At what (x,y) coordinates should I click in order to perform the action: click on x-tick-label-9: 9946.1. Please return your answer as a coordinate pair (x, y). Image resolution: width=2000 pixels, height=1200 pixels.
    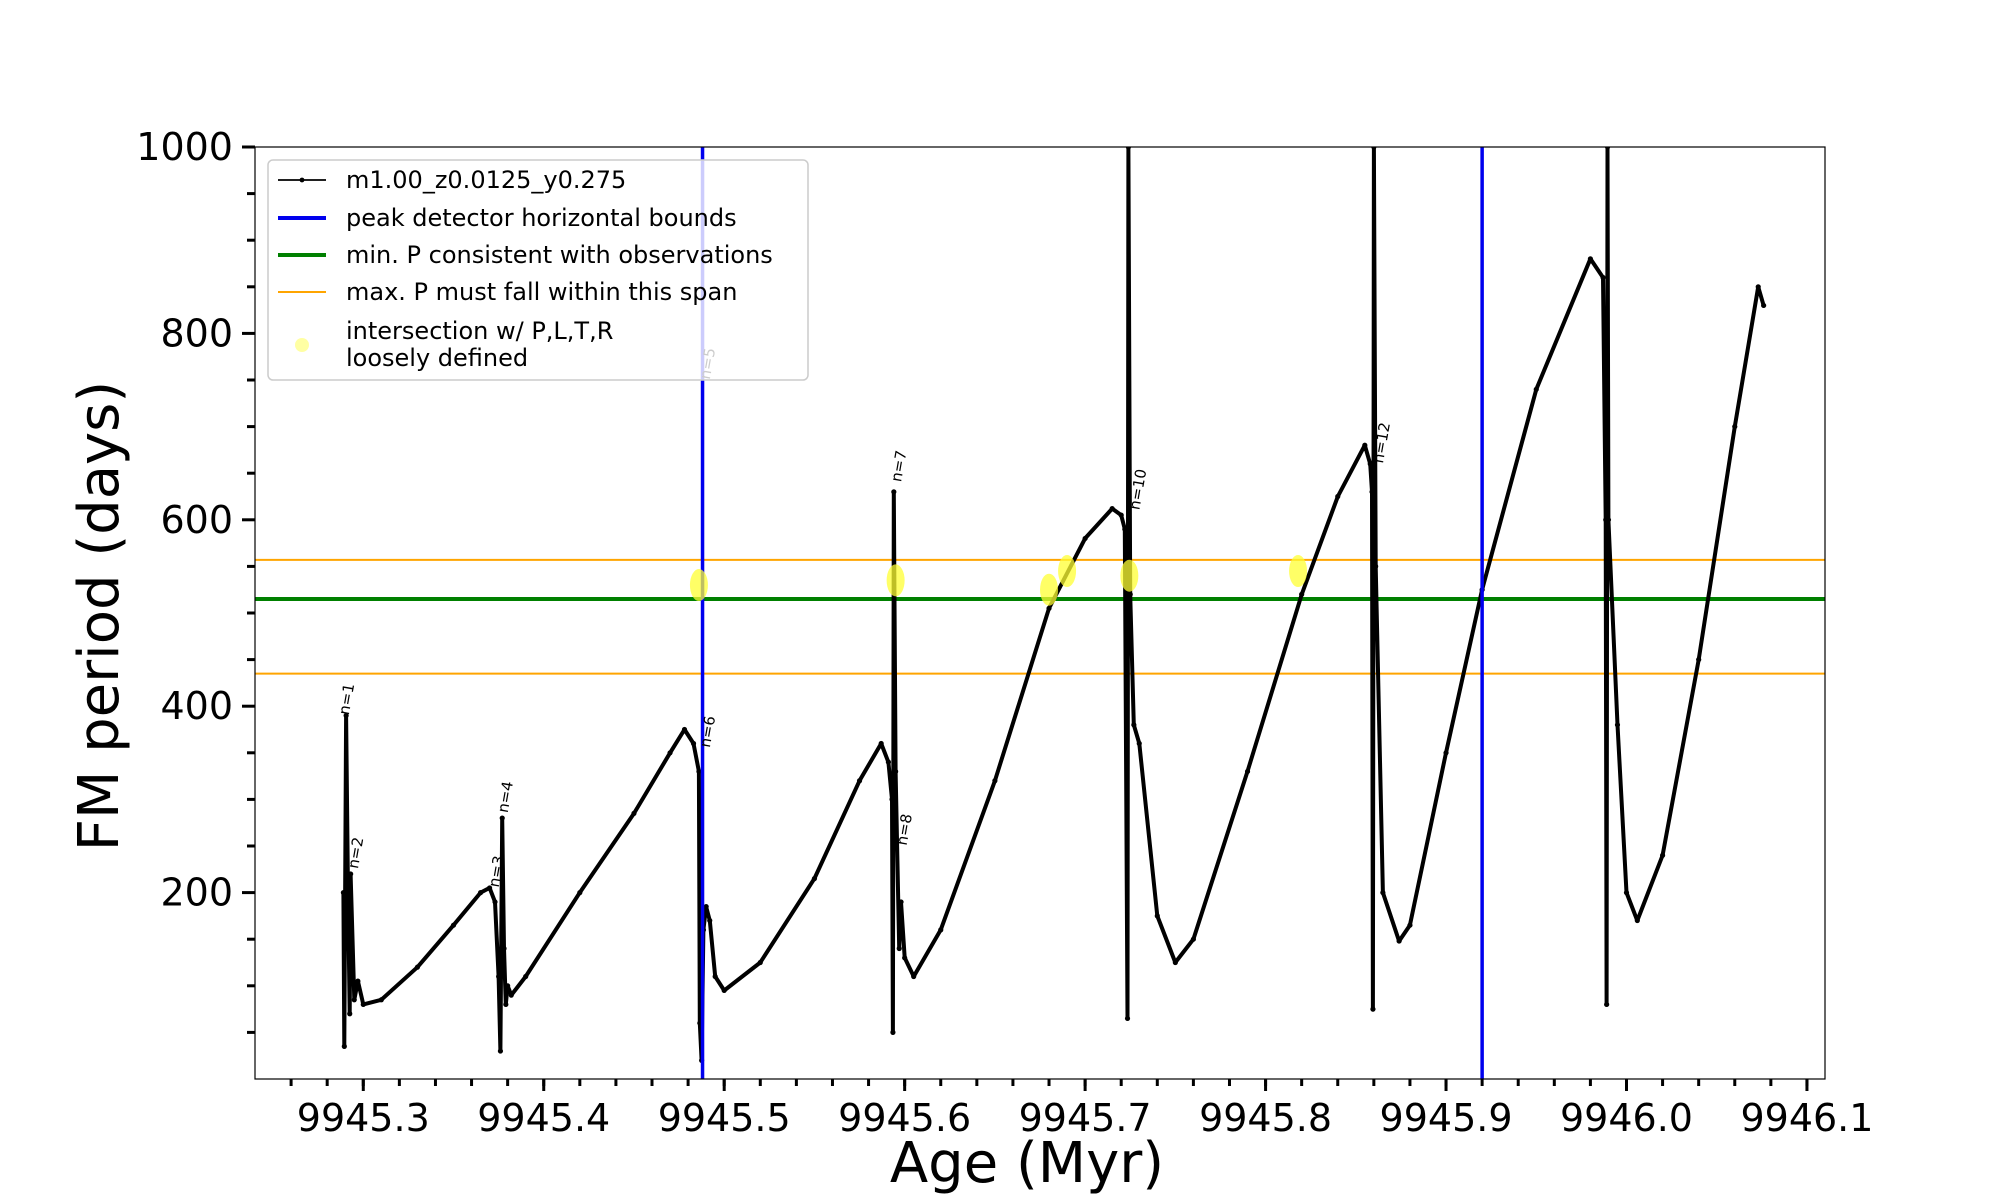
    Looking at the image, I should click on (1806, 1118).